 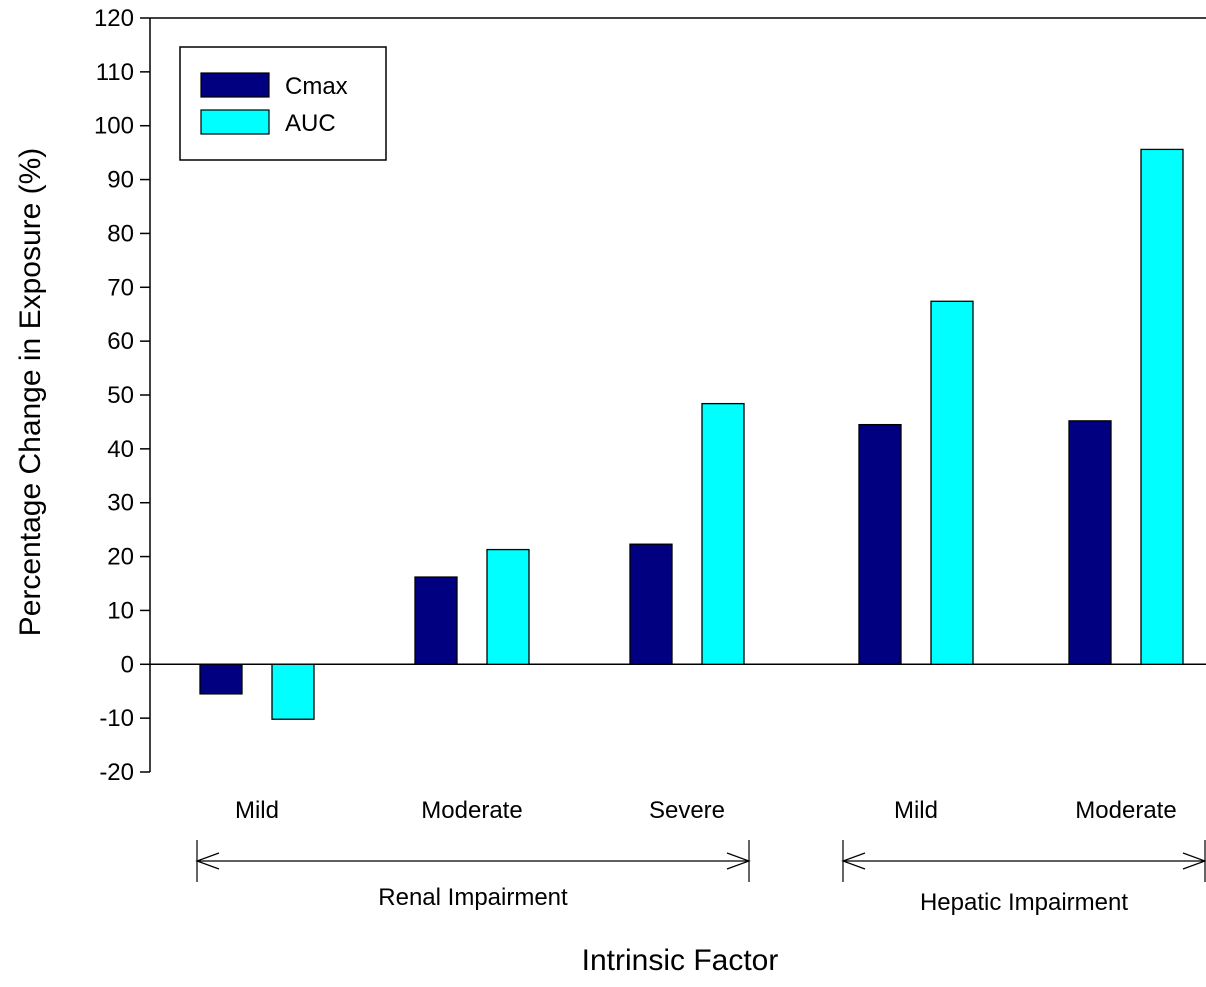 What do you see at coordinates (1024, 902) in the screenshot?
I see `group-label: Hepatic Impairment` at bounding box center [1024, 902].